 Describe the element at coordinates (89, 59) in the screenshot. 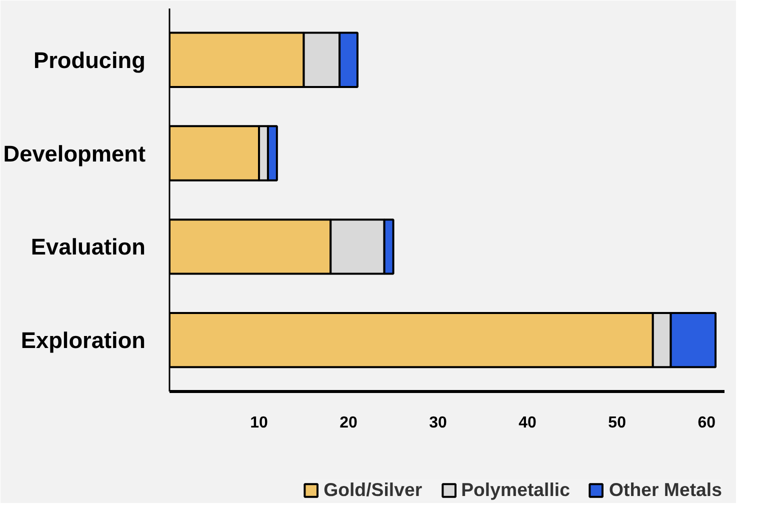

I see `y-tick-label: Producing` at that location.